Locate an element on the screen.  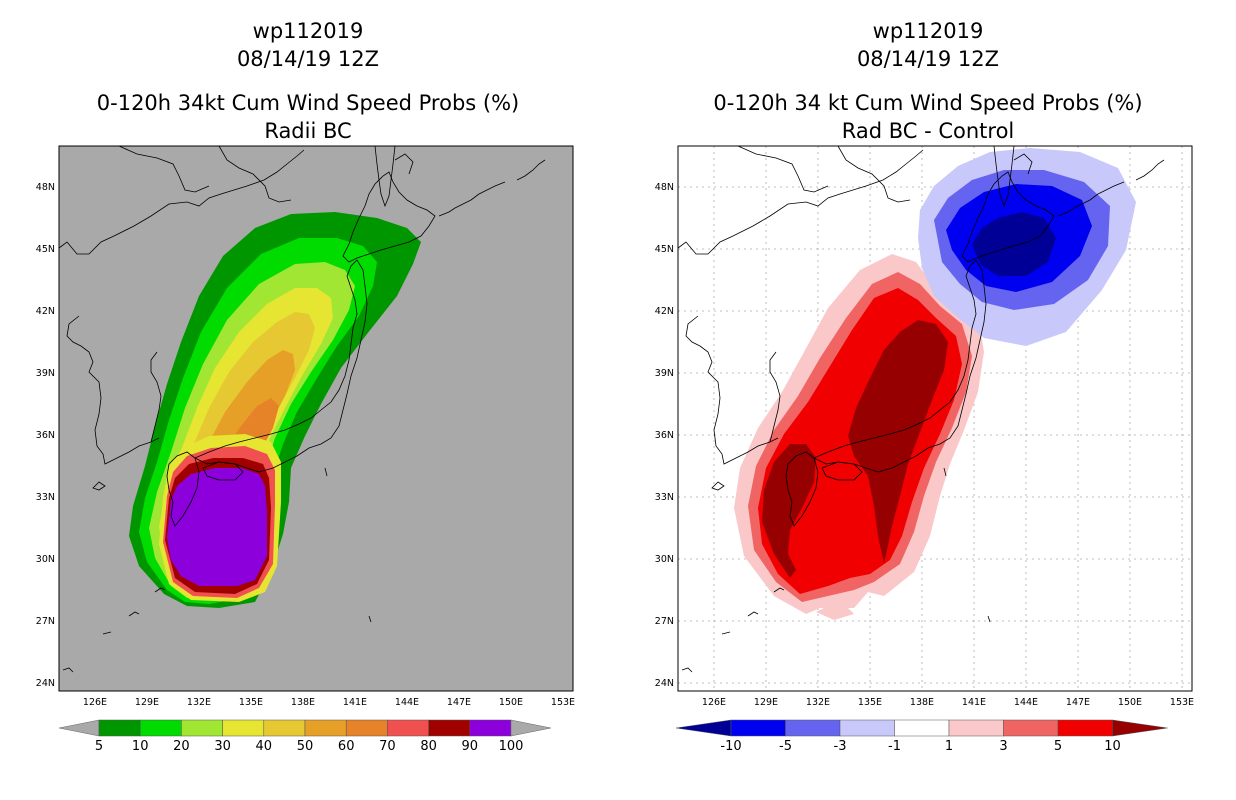
left-datetime: 08/14/19 12Z is located at coordinates (308, 59).